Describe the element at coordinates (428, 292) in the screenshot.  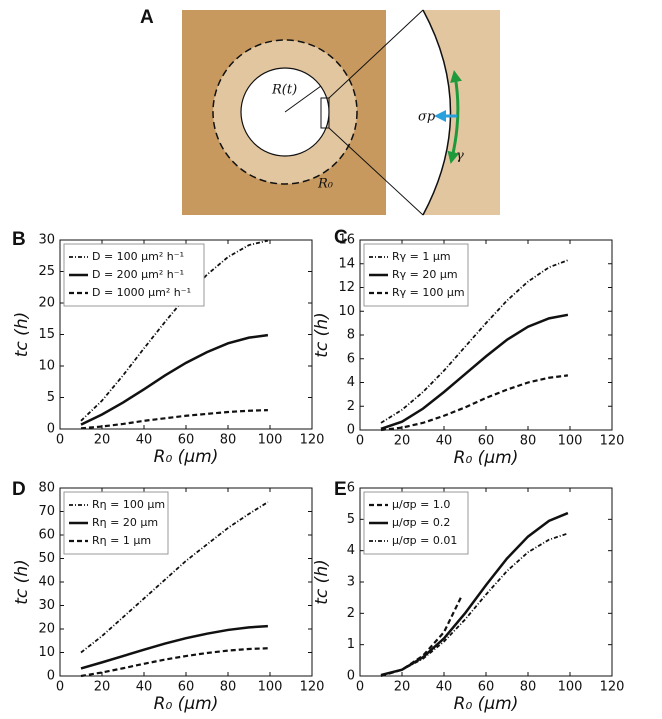
I see `legend-label: Rγ = 100 μm` at that location.